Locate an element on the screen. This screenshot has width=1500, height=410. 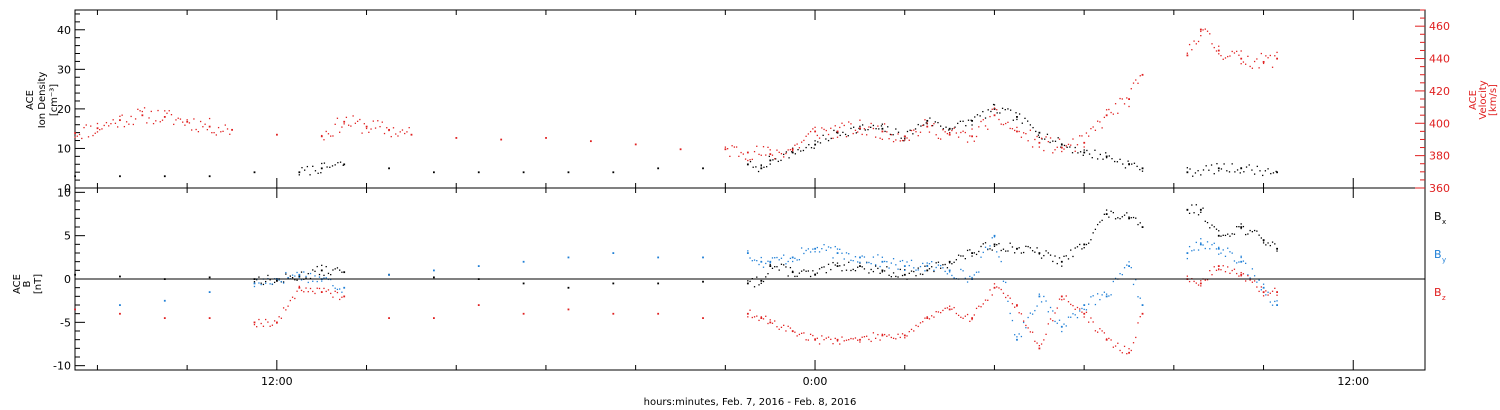
bottom-left-tick-label: -5 is located at coordinates (65, 322).